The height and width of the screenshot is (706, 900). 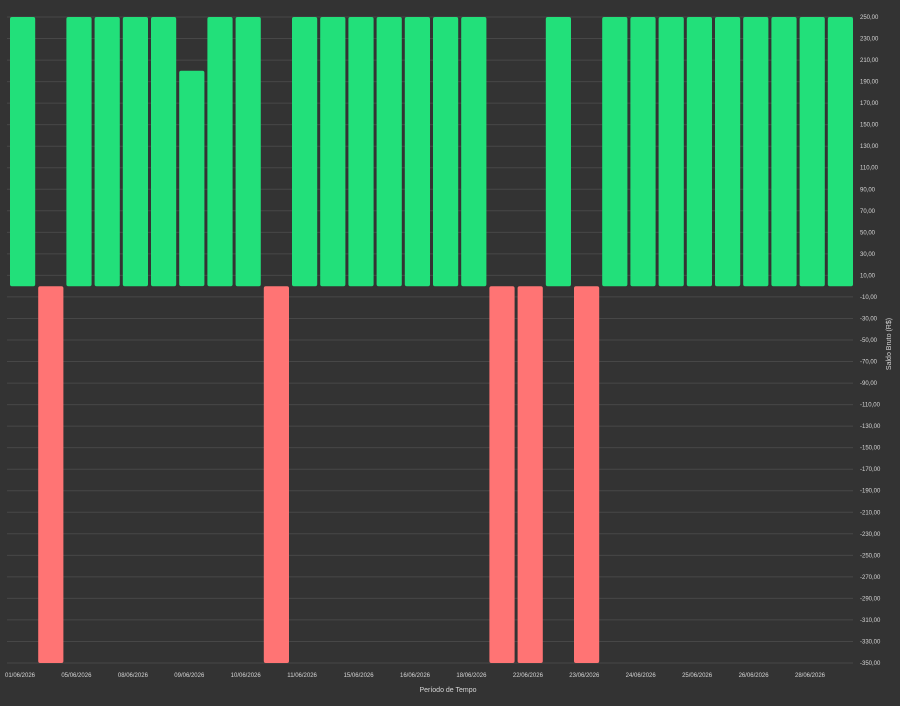 I want to click on y-tick-label: -290,00, so click(x=870, y=599).